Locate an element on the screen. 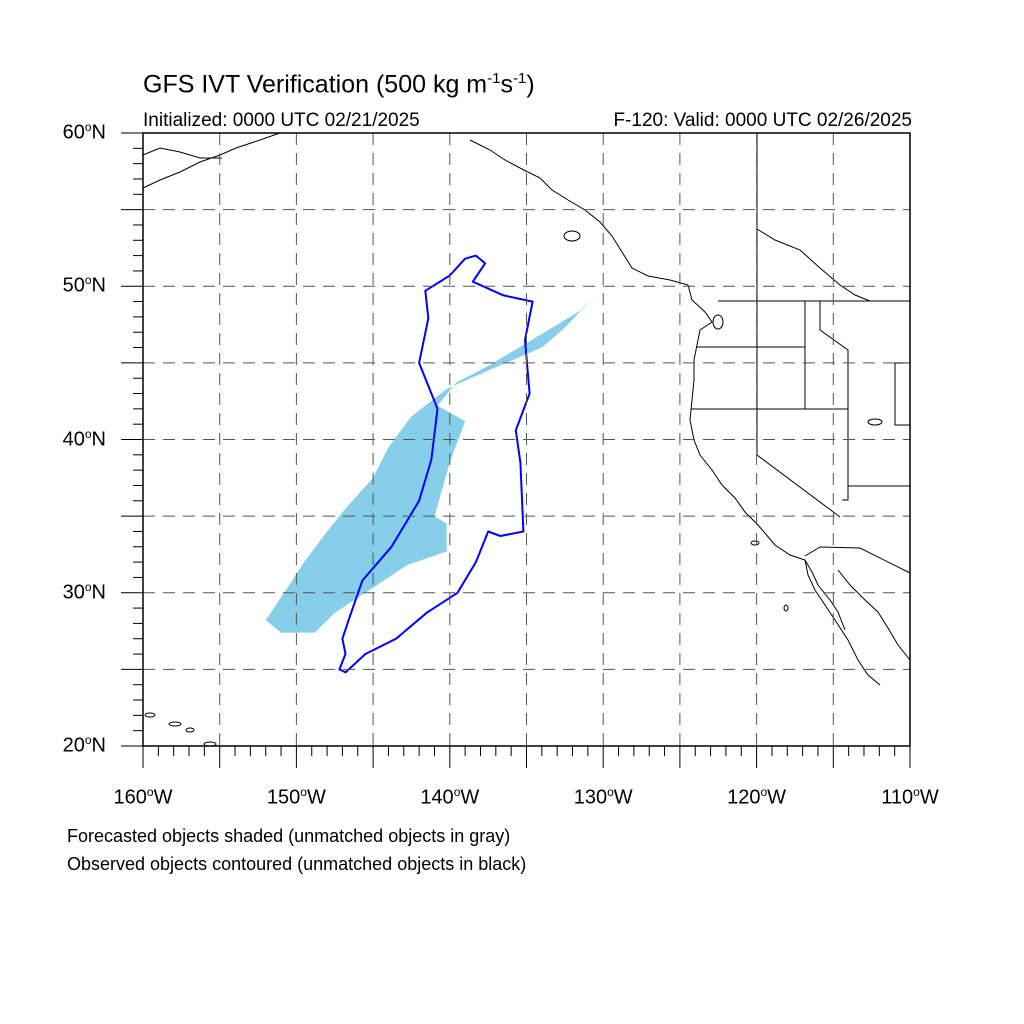 This screenshot has width=1024, height=1024. lat-label: 50oN is located at coordinates (84, 285).